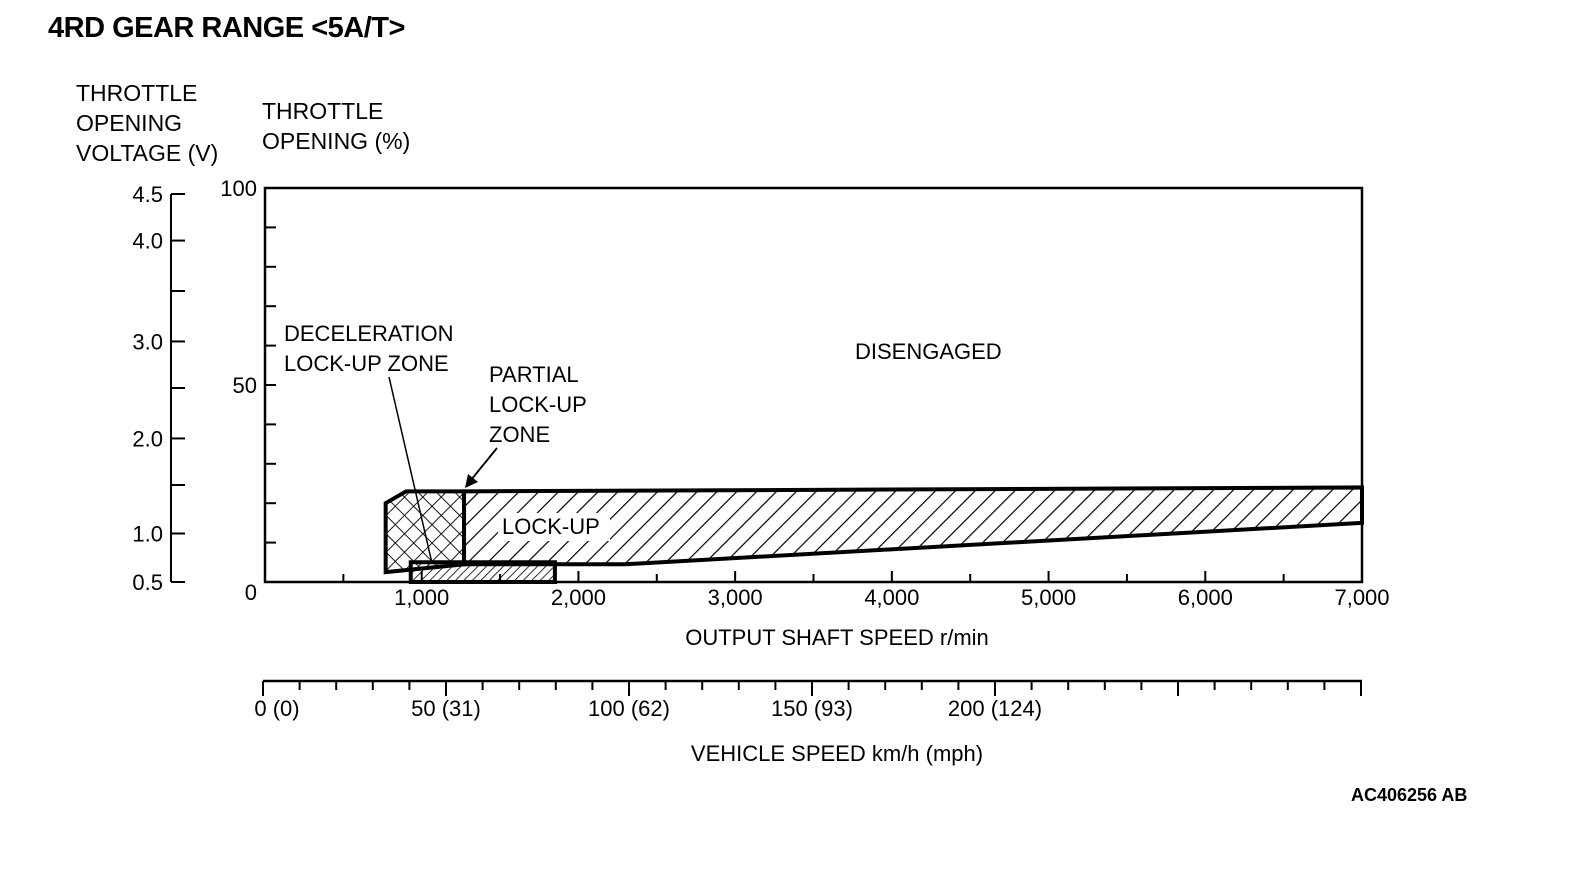  I want to click on deceleration-lockup-label: DECELERATION LOCK-UP ZONE, so click(369, 348).